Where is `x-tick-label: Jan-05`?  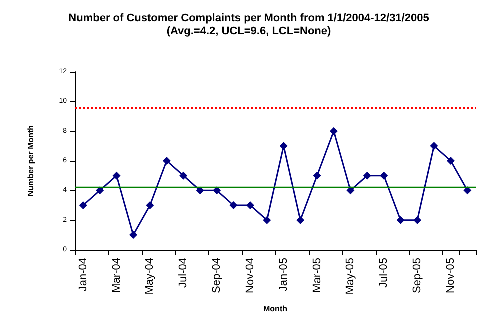 x-tick-label: Jan-05 is located at coordinates (284, 275).